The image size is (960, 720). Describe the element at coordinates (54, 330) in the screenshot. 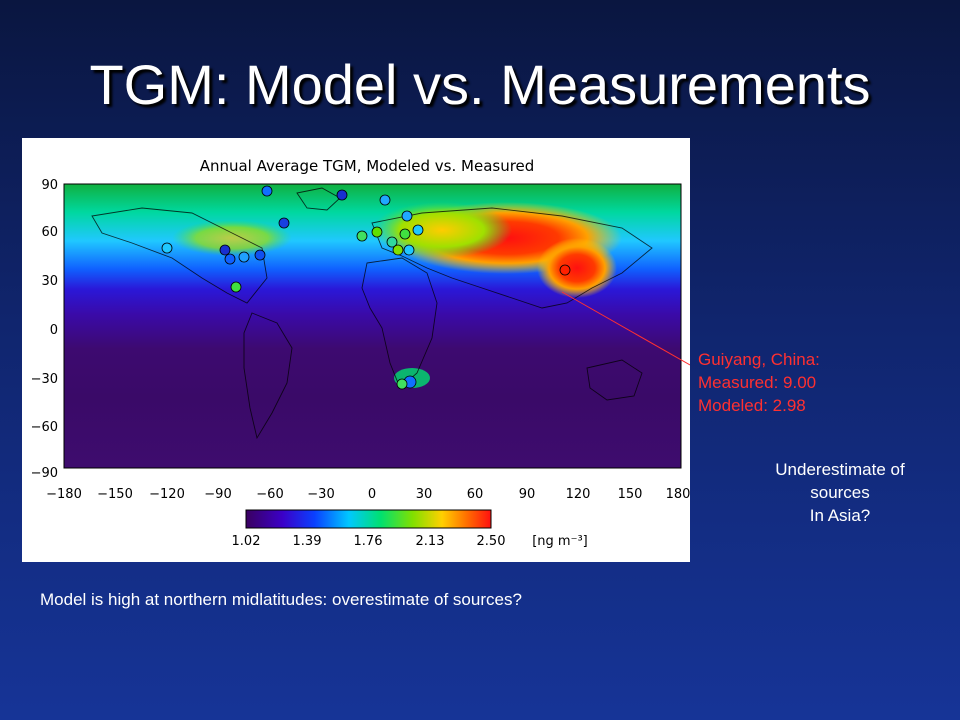

I see `lat-tick-label: 0` at that location.